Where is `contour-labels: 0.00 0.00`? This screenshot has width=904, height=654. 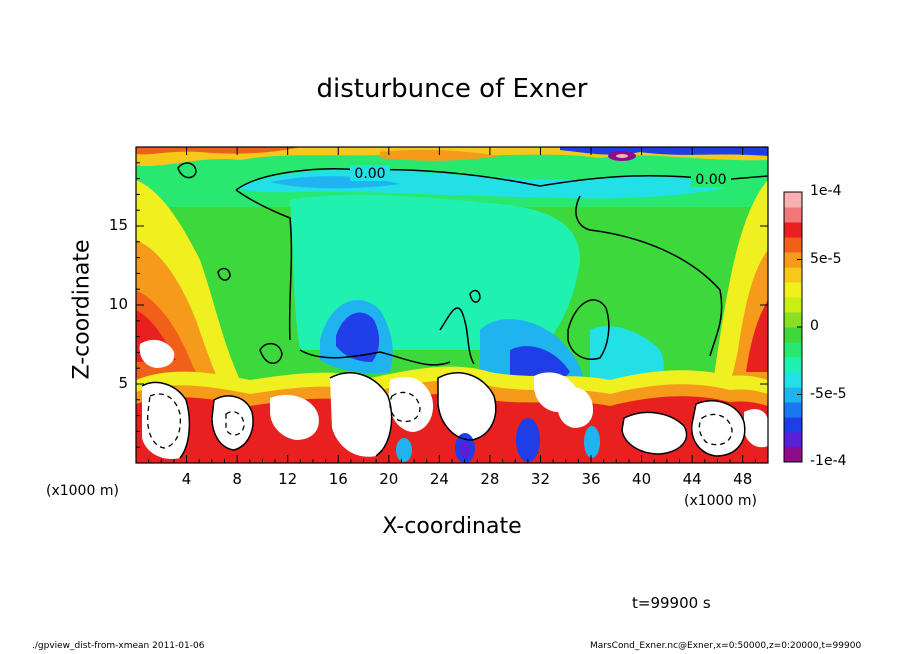 contour-labels: 0.00 0.00 is located at coordinates (540, 176).